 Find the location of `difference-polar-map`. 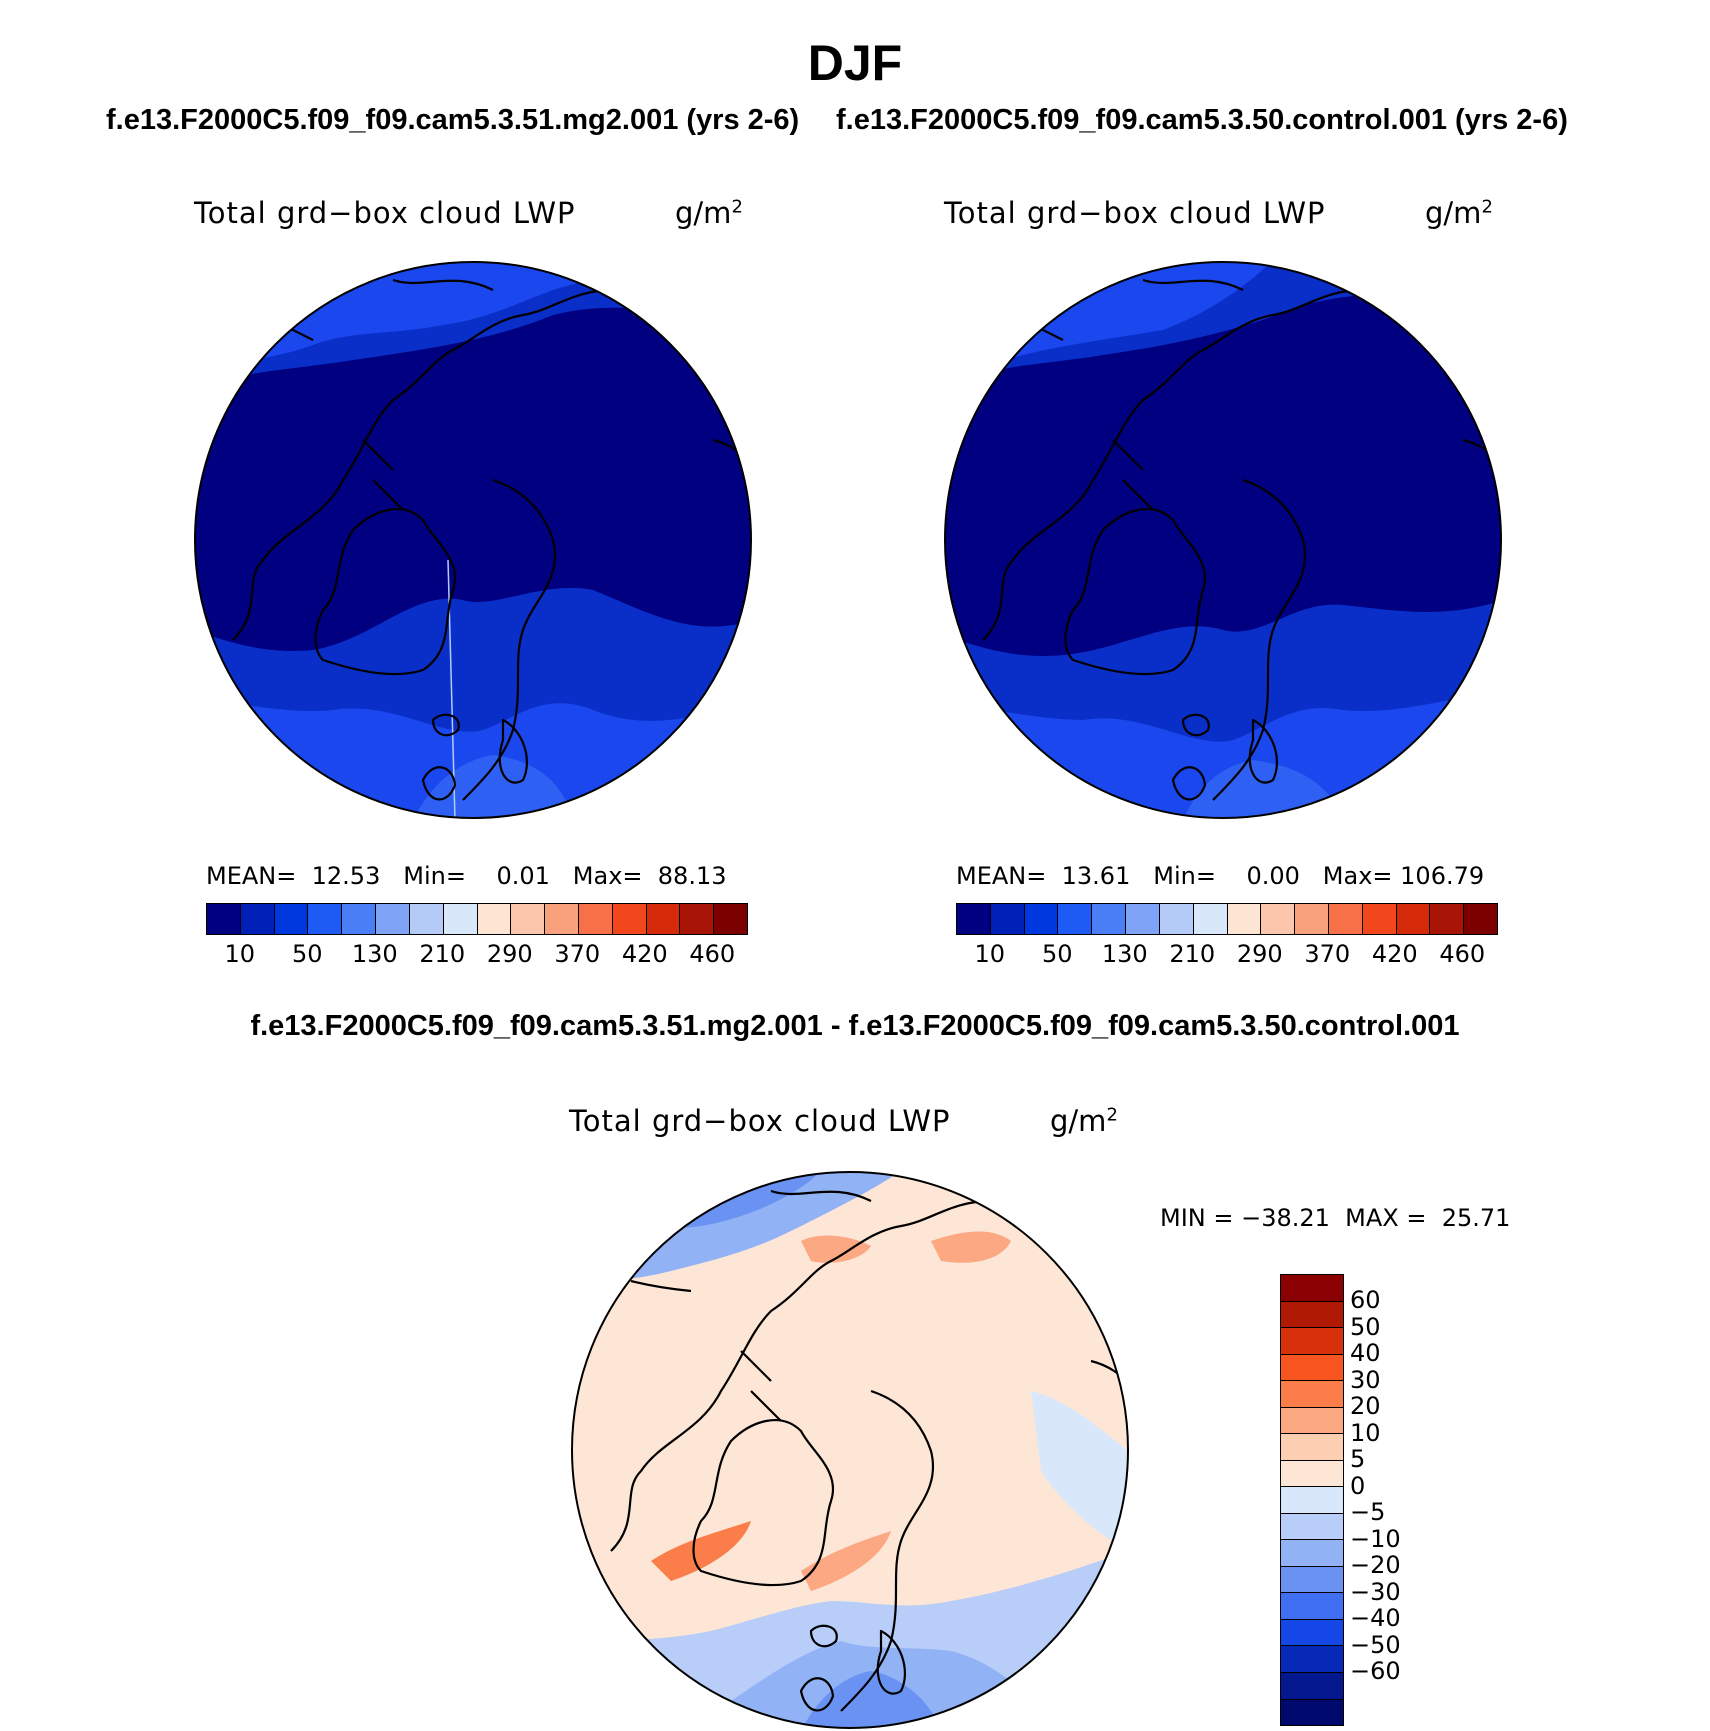

difference-polar-map is located at coordinates (850, 1450).